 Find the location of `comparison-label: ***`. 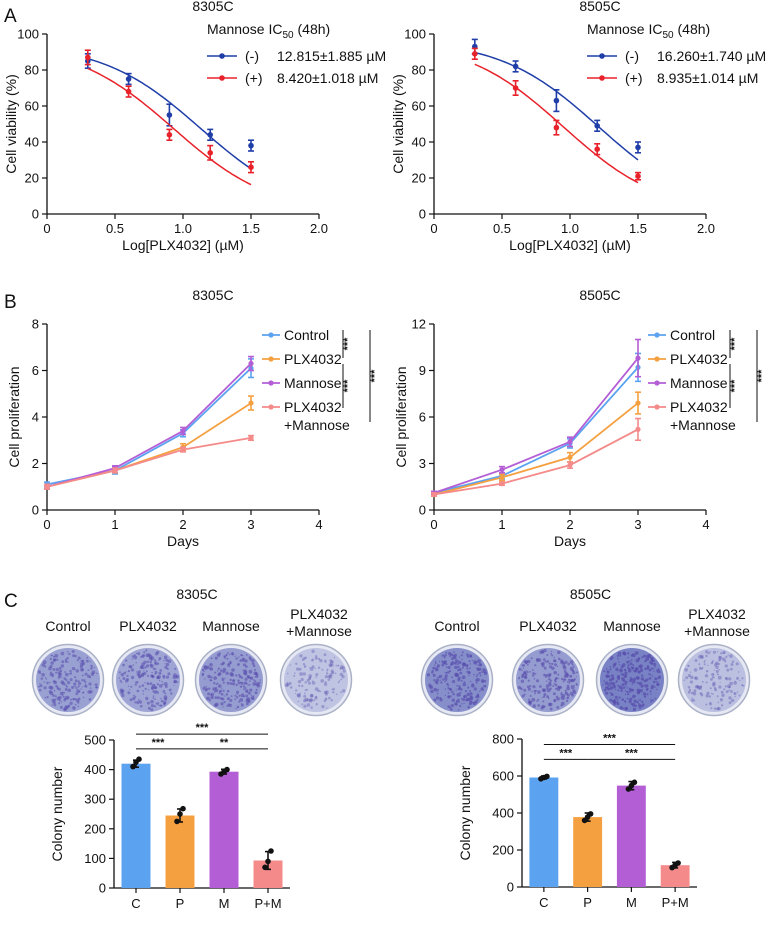

comparison-label: *** is located at coordinates (203, 728).